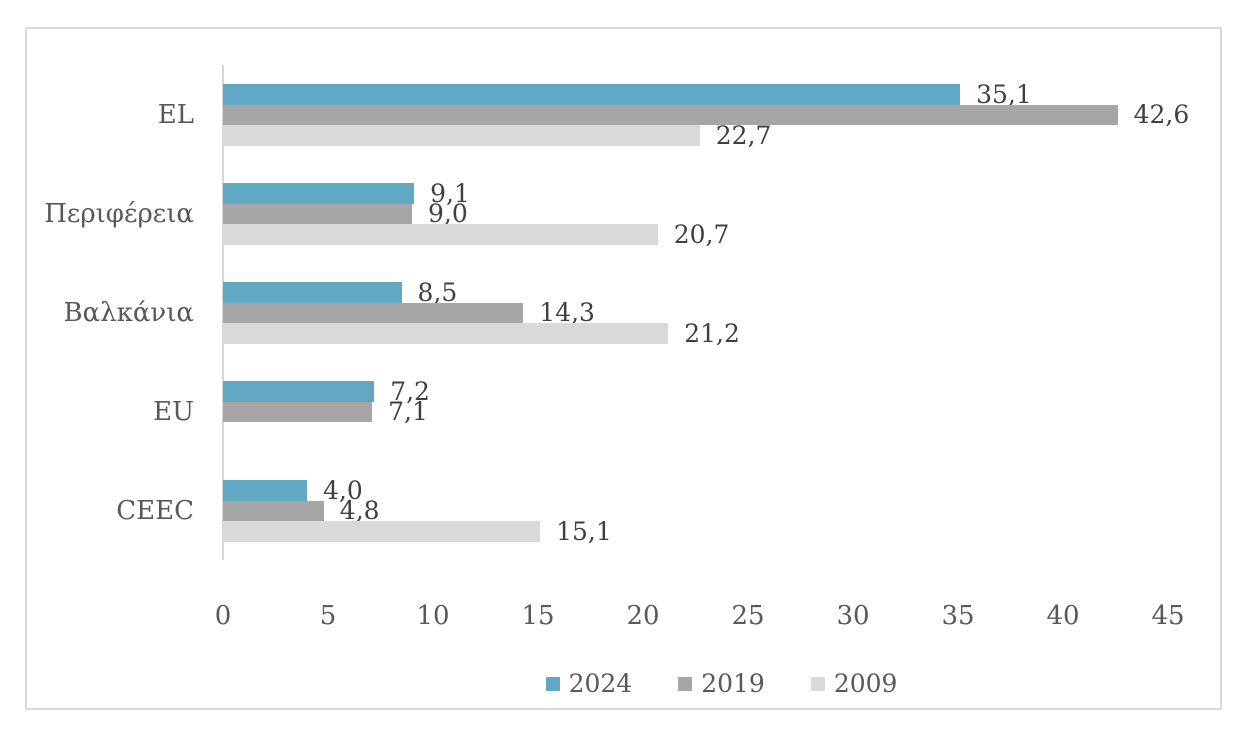  I want to click on bar-2009-Βαλκάνια, so click(446, 333).